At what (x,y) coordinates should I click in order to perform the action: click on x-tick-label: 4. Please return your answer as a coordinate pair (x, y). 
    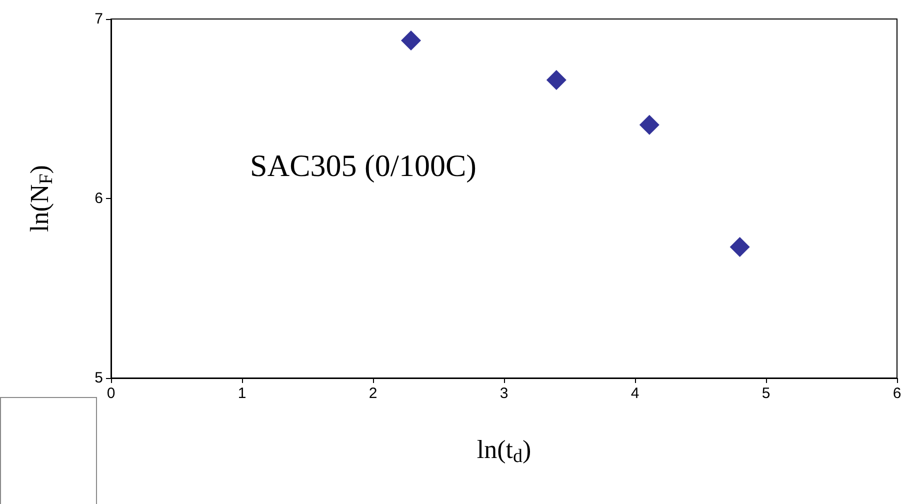
    Looking at the image, I should click on (635, 393).